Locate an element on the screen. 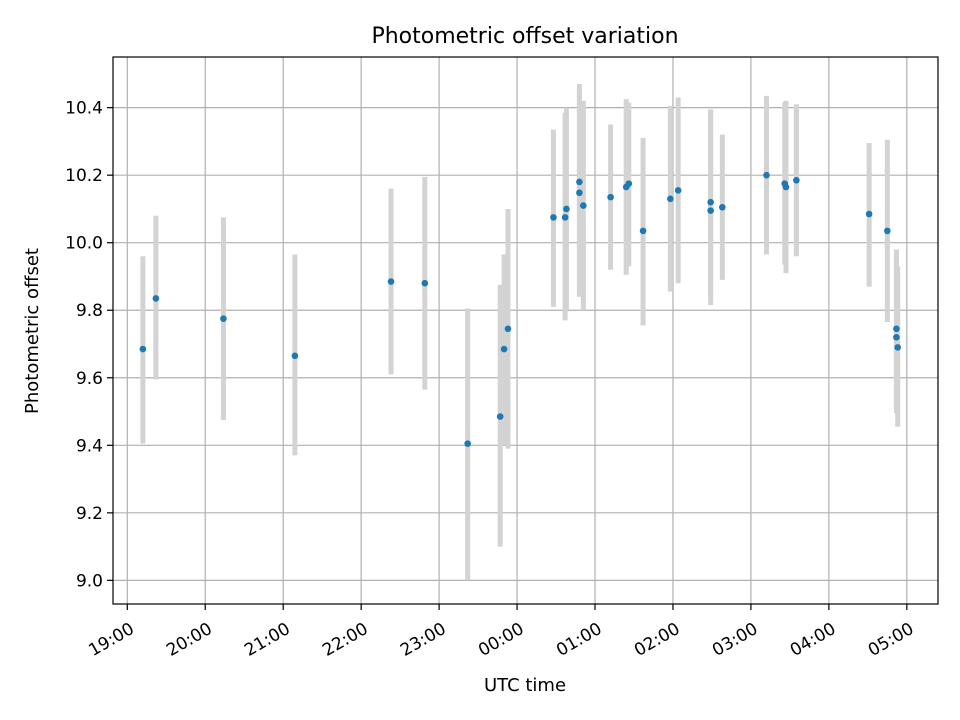  chart-title: Photometric offset variation is located at coordinates (524, 36).